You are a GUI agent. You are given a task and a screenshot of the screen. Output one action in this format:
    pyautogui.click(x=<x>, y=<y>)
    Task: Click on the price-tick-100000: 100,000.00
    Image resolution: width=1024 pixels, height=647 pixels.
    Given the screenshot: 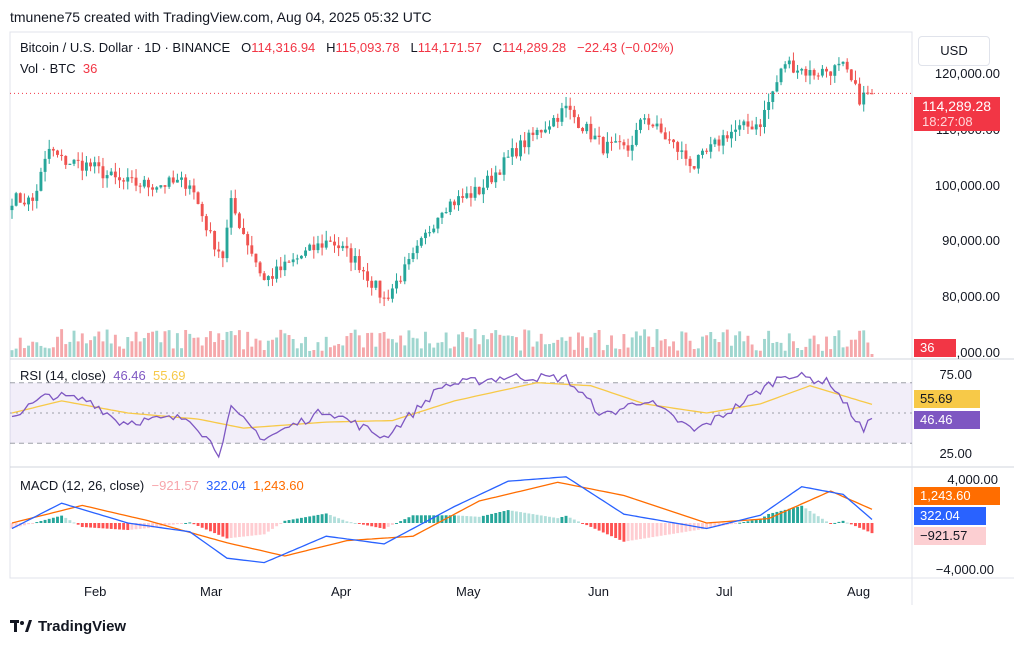 What is the action you would take?
    pyautogui.click(x=967, y=185)
    